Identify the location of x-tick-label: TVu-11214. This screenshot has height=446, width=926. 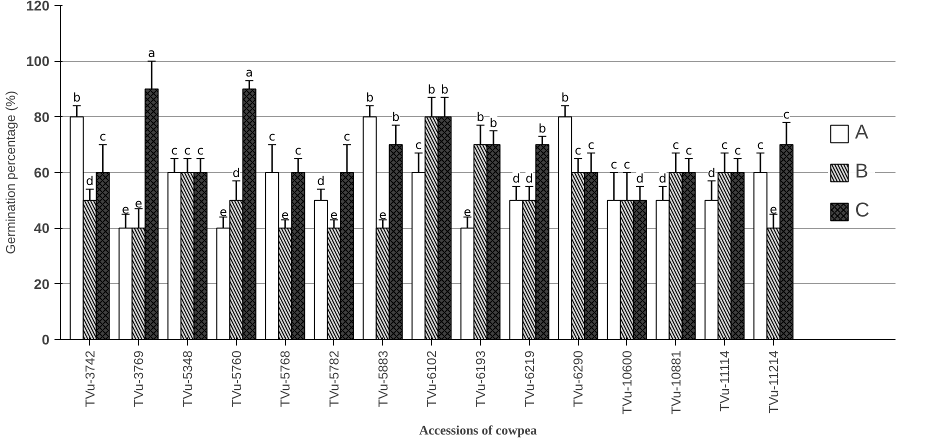
(773, 382).